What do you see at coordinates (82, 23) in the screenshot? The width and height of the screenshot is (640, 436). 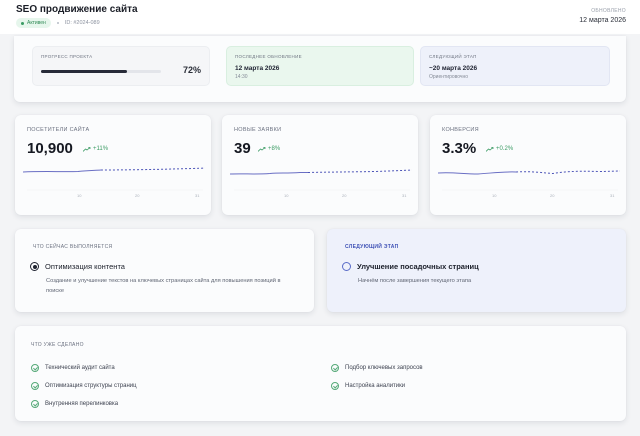 I see `project-id: ID: #2024-089` at bounding box center [82, 23].